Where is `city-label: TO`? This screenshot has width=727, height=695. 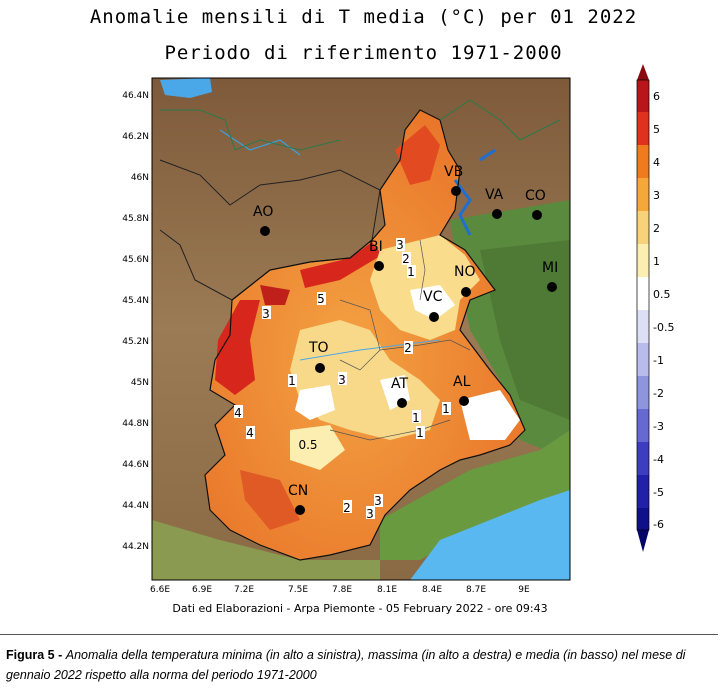
city-label: TO is located at coordinates (318, 348).